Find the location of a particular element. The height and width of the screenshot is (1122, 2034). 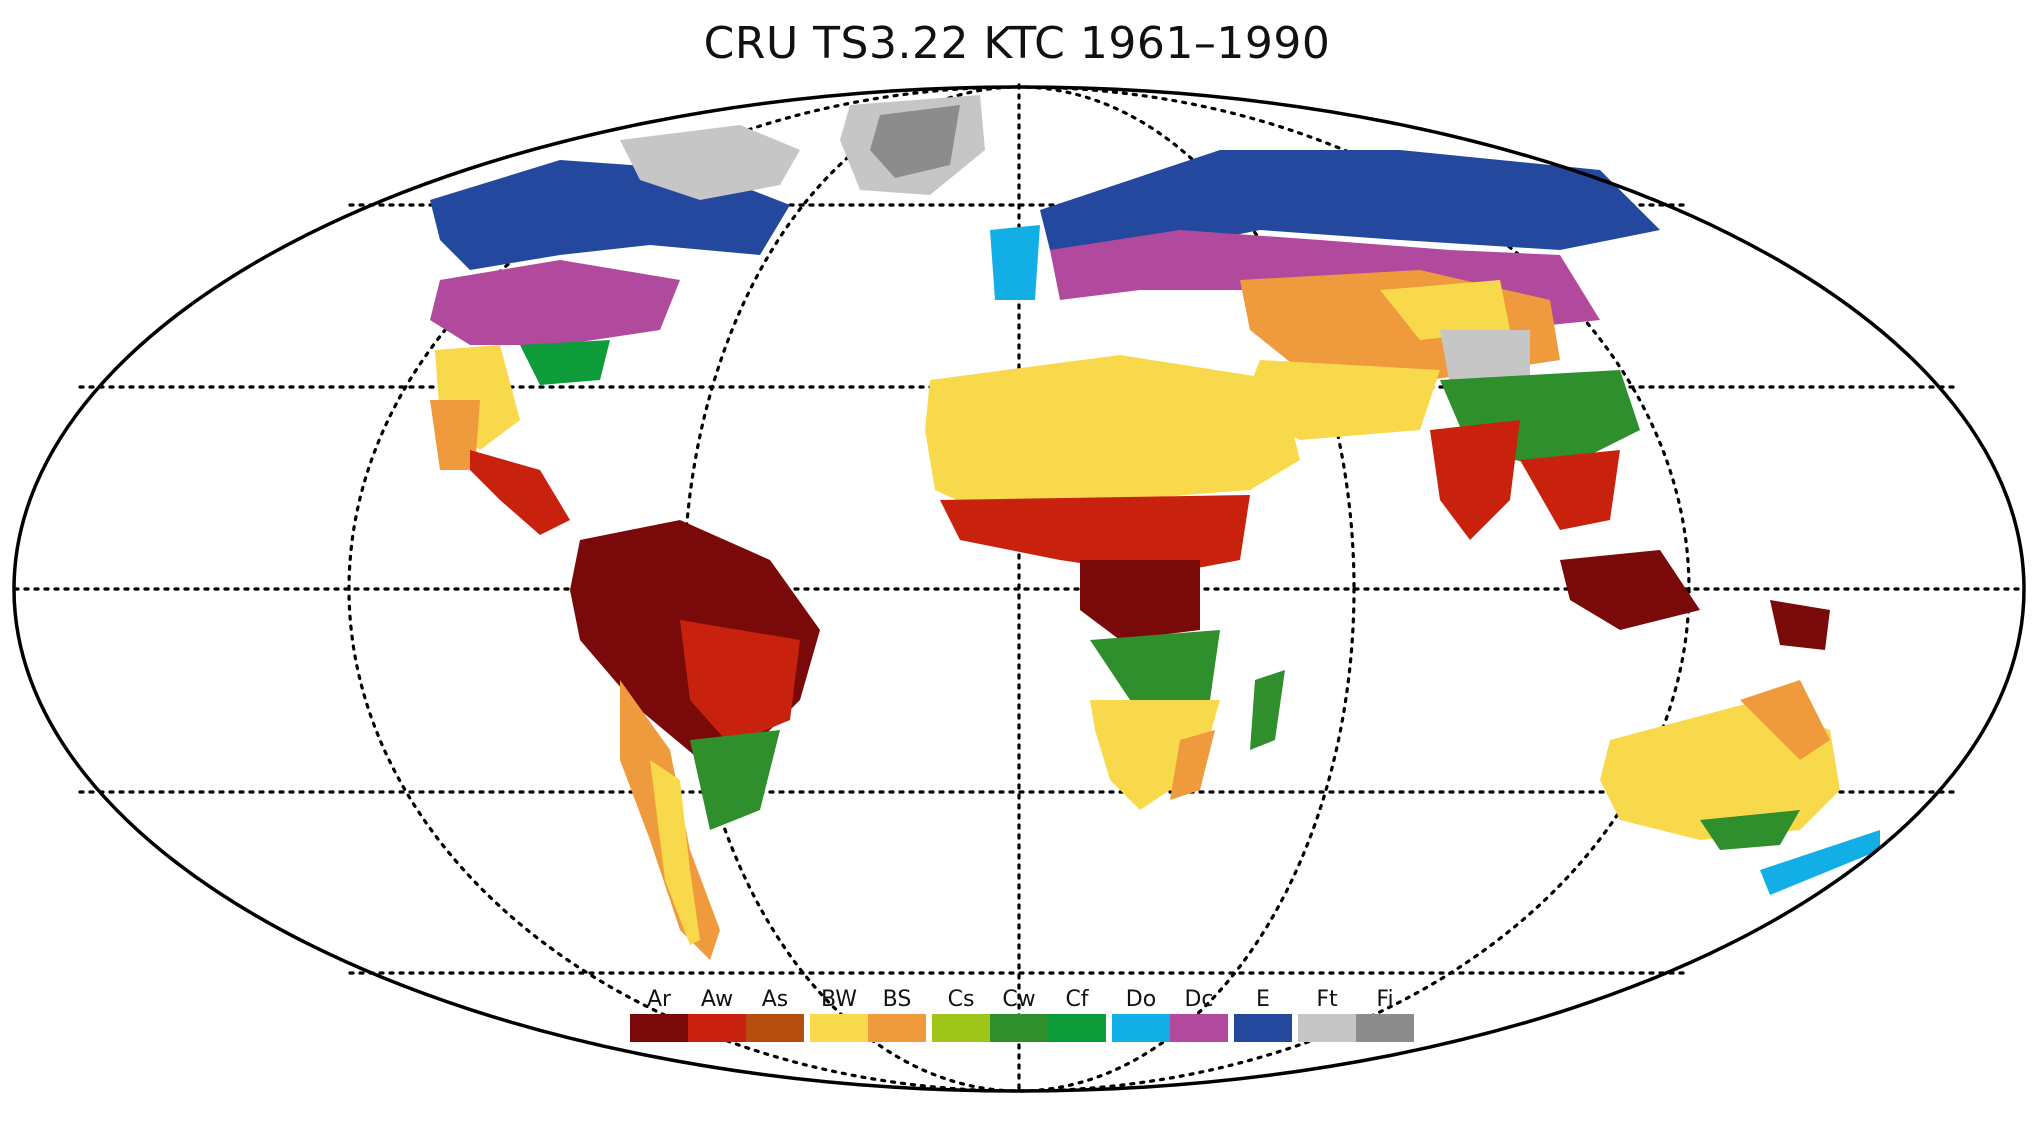

legend-group: Ft Fi is located at coordinates (1356, 1014).